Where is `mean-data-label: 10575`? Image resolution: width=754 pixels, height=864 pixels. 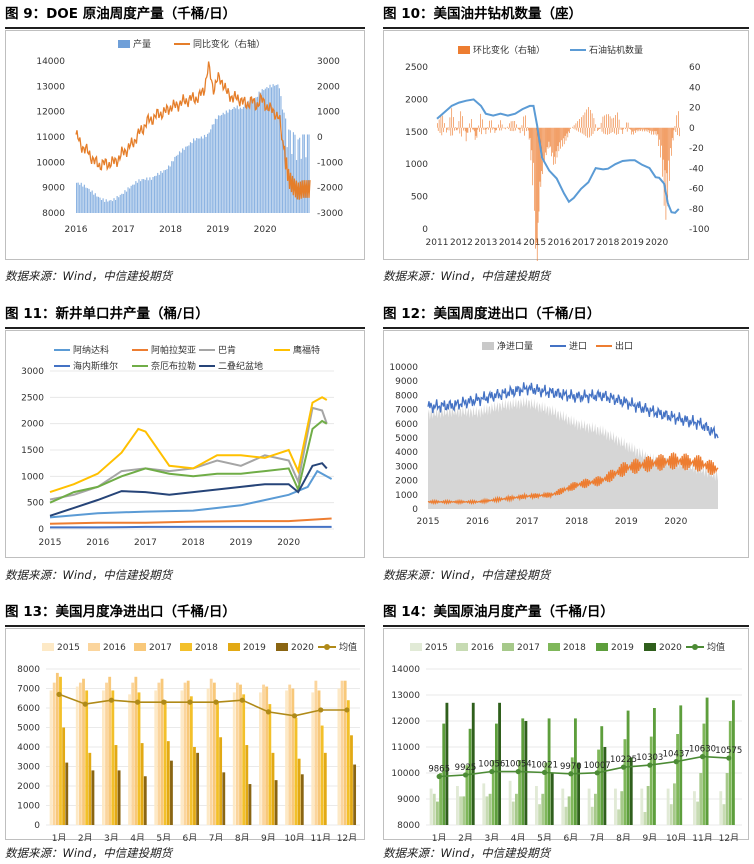
mean-data-label: 10575 is located at coordinates (728, 751).